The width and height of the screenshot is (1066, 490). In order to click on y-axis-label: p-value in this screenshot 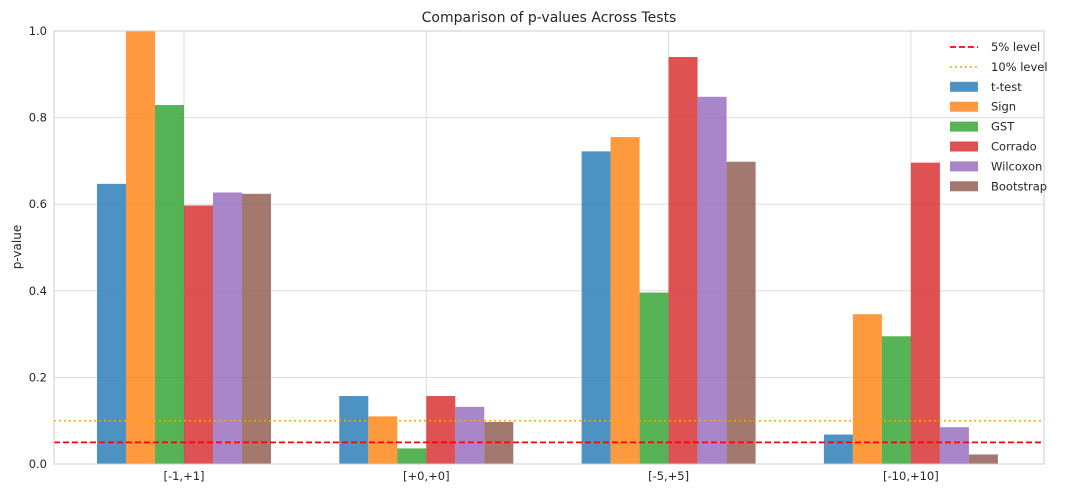, I will do `click(17, 247)`.